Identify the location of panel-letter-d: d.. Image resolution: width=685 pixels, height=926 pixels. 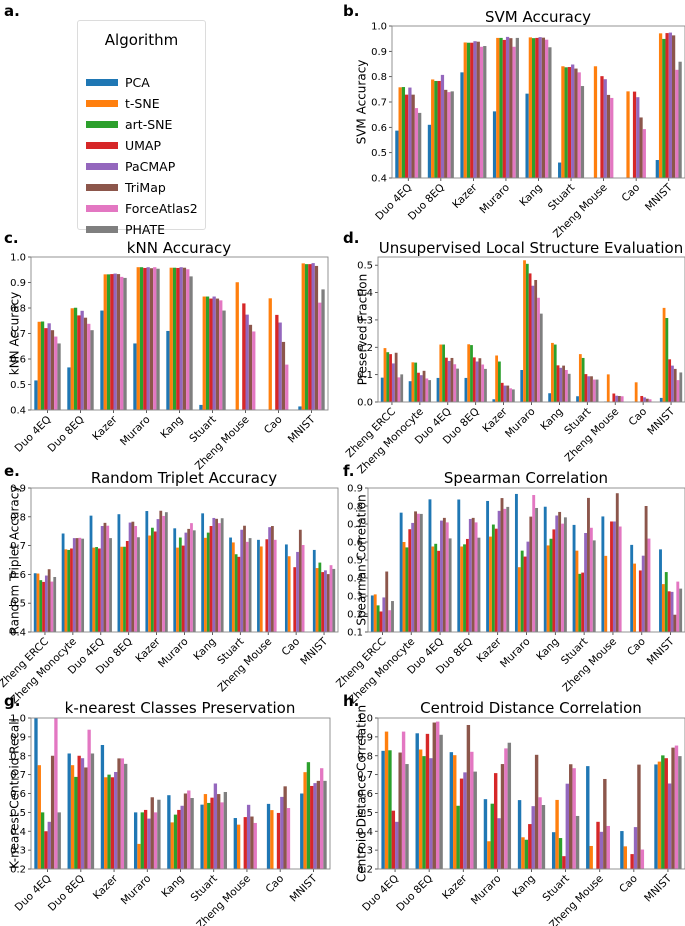
(351, 238).